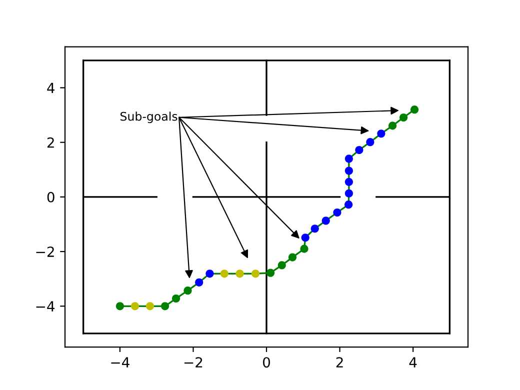  What do you see at coordinates (193, 362) in the screenshot?
I see `x-tick-label: −2` at bounding box center [193, 362].